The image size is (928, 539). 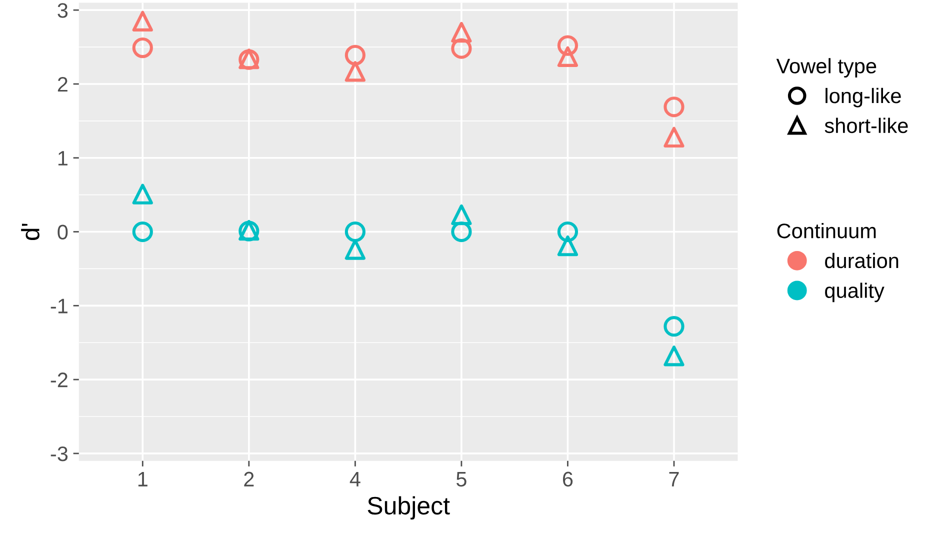 I want to click on x-tick-label: 1, so click(x=143, y=479).